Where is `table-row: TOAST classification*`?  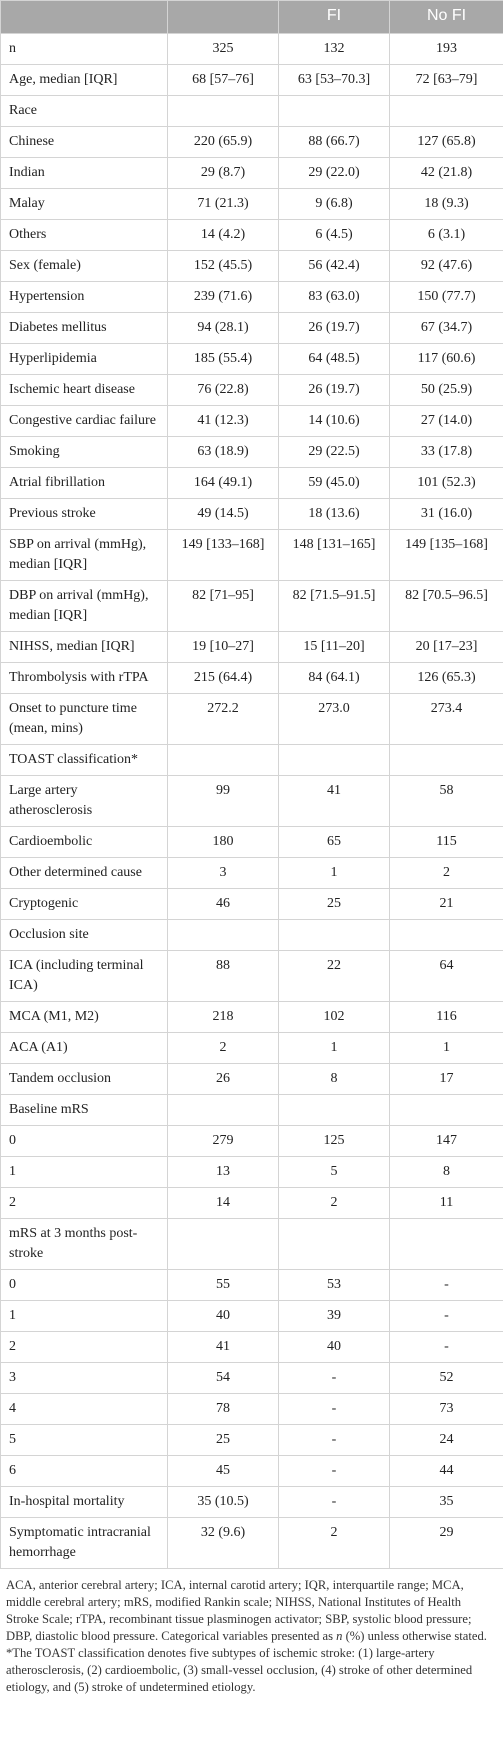
table-row: TOAST classification* is located at coordinates (251, 760).